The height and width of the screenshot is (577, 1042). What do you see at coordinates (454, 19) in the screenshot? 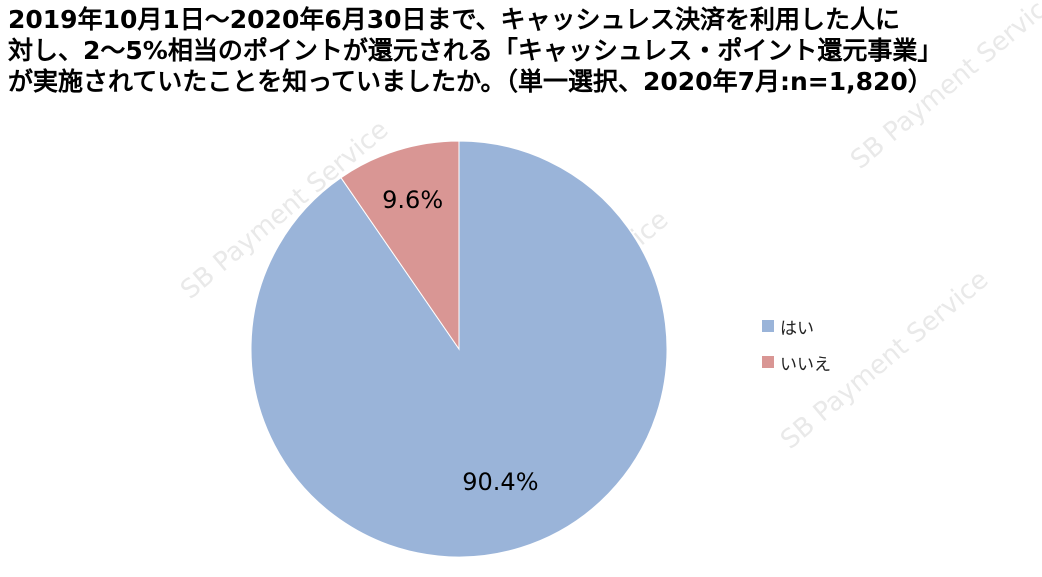
I see `title-line-1: 2019年10月1日～2020年6月30日まで、キャッシュレス決済を利用した人に` at bounding box center [454, 19].